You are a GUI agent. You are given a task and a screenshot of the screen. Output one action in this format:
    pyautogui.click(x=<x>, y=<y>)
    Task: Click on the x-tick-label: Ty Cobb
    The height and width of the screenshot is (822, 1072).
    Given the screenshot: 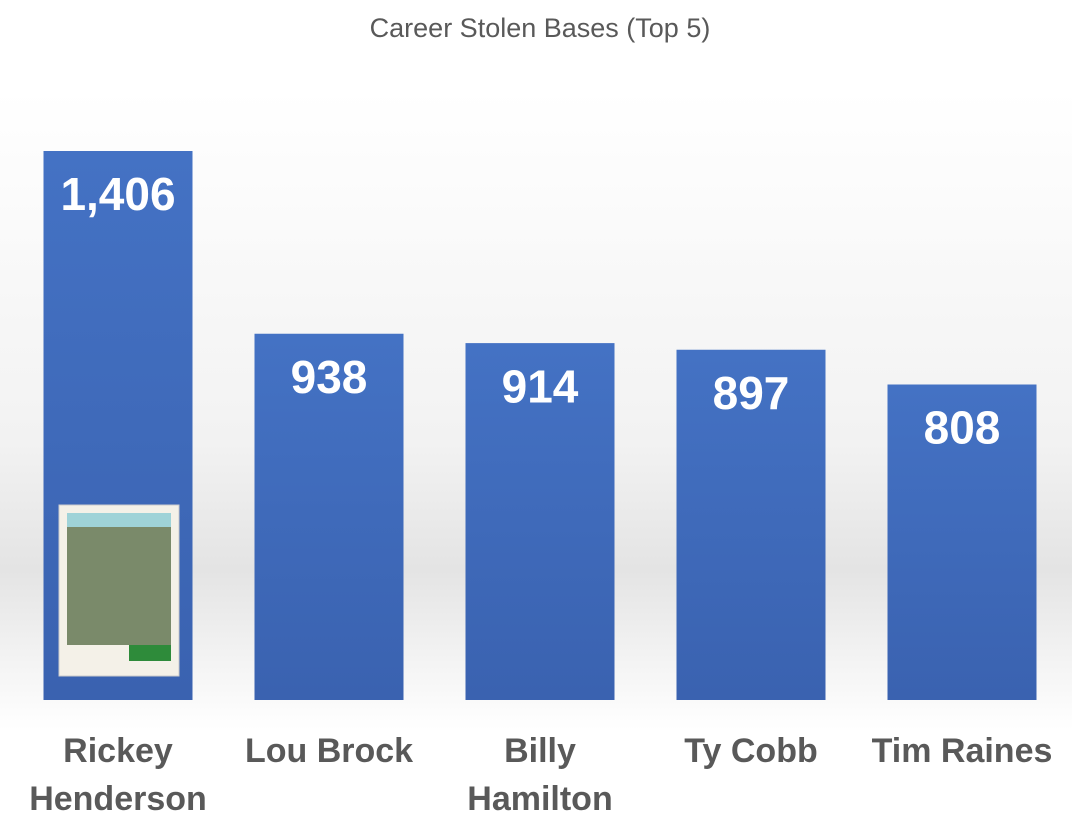 What is the action you would take?
    pyautogui.click(x=751, y=751)
    